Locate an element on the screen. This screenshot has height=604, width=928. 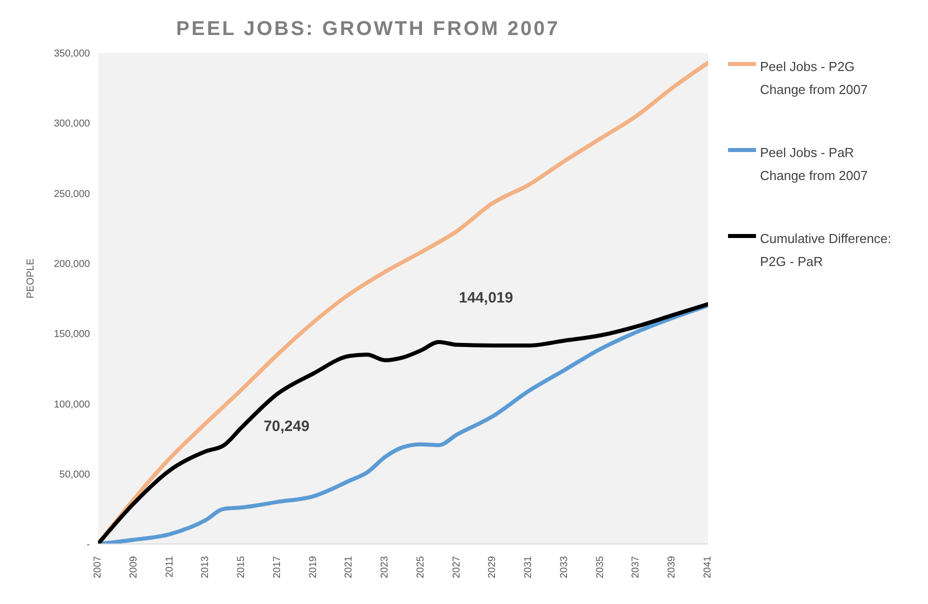
y-tick-label: 200,000 is located at coordinates (72, 264).